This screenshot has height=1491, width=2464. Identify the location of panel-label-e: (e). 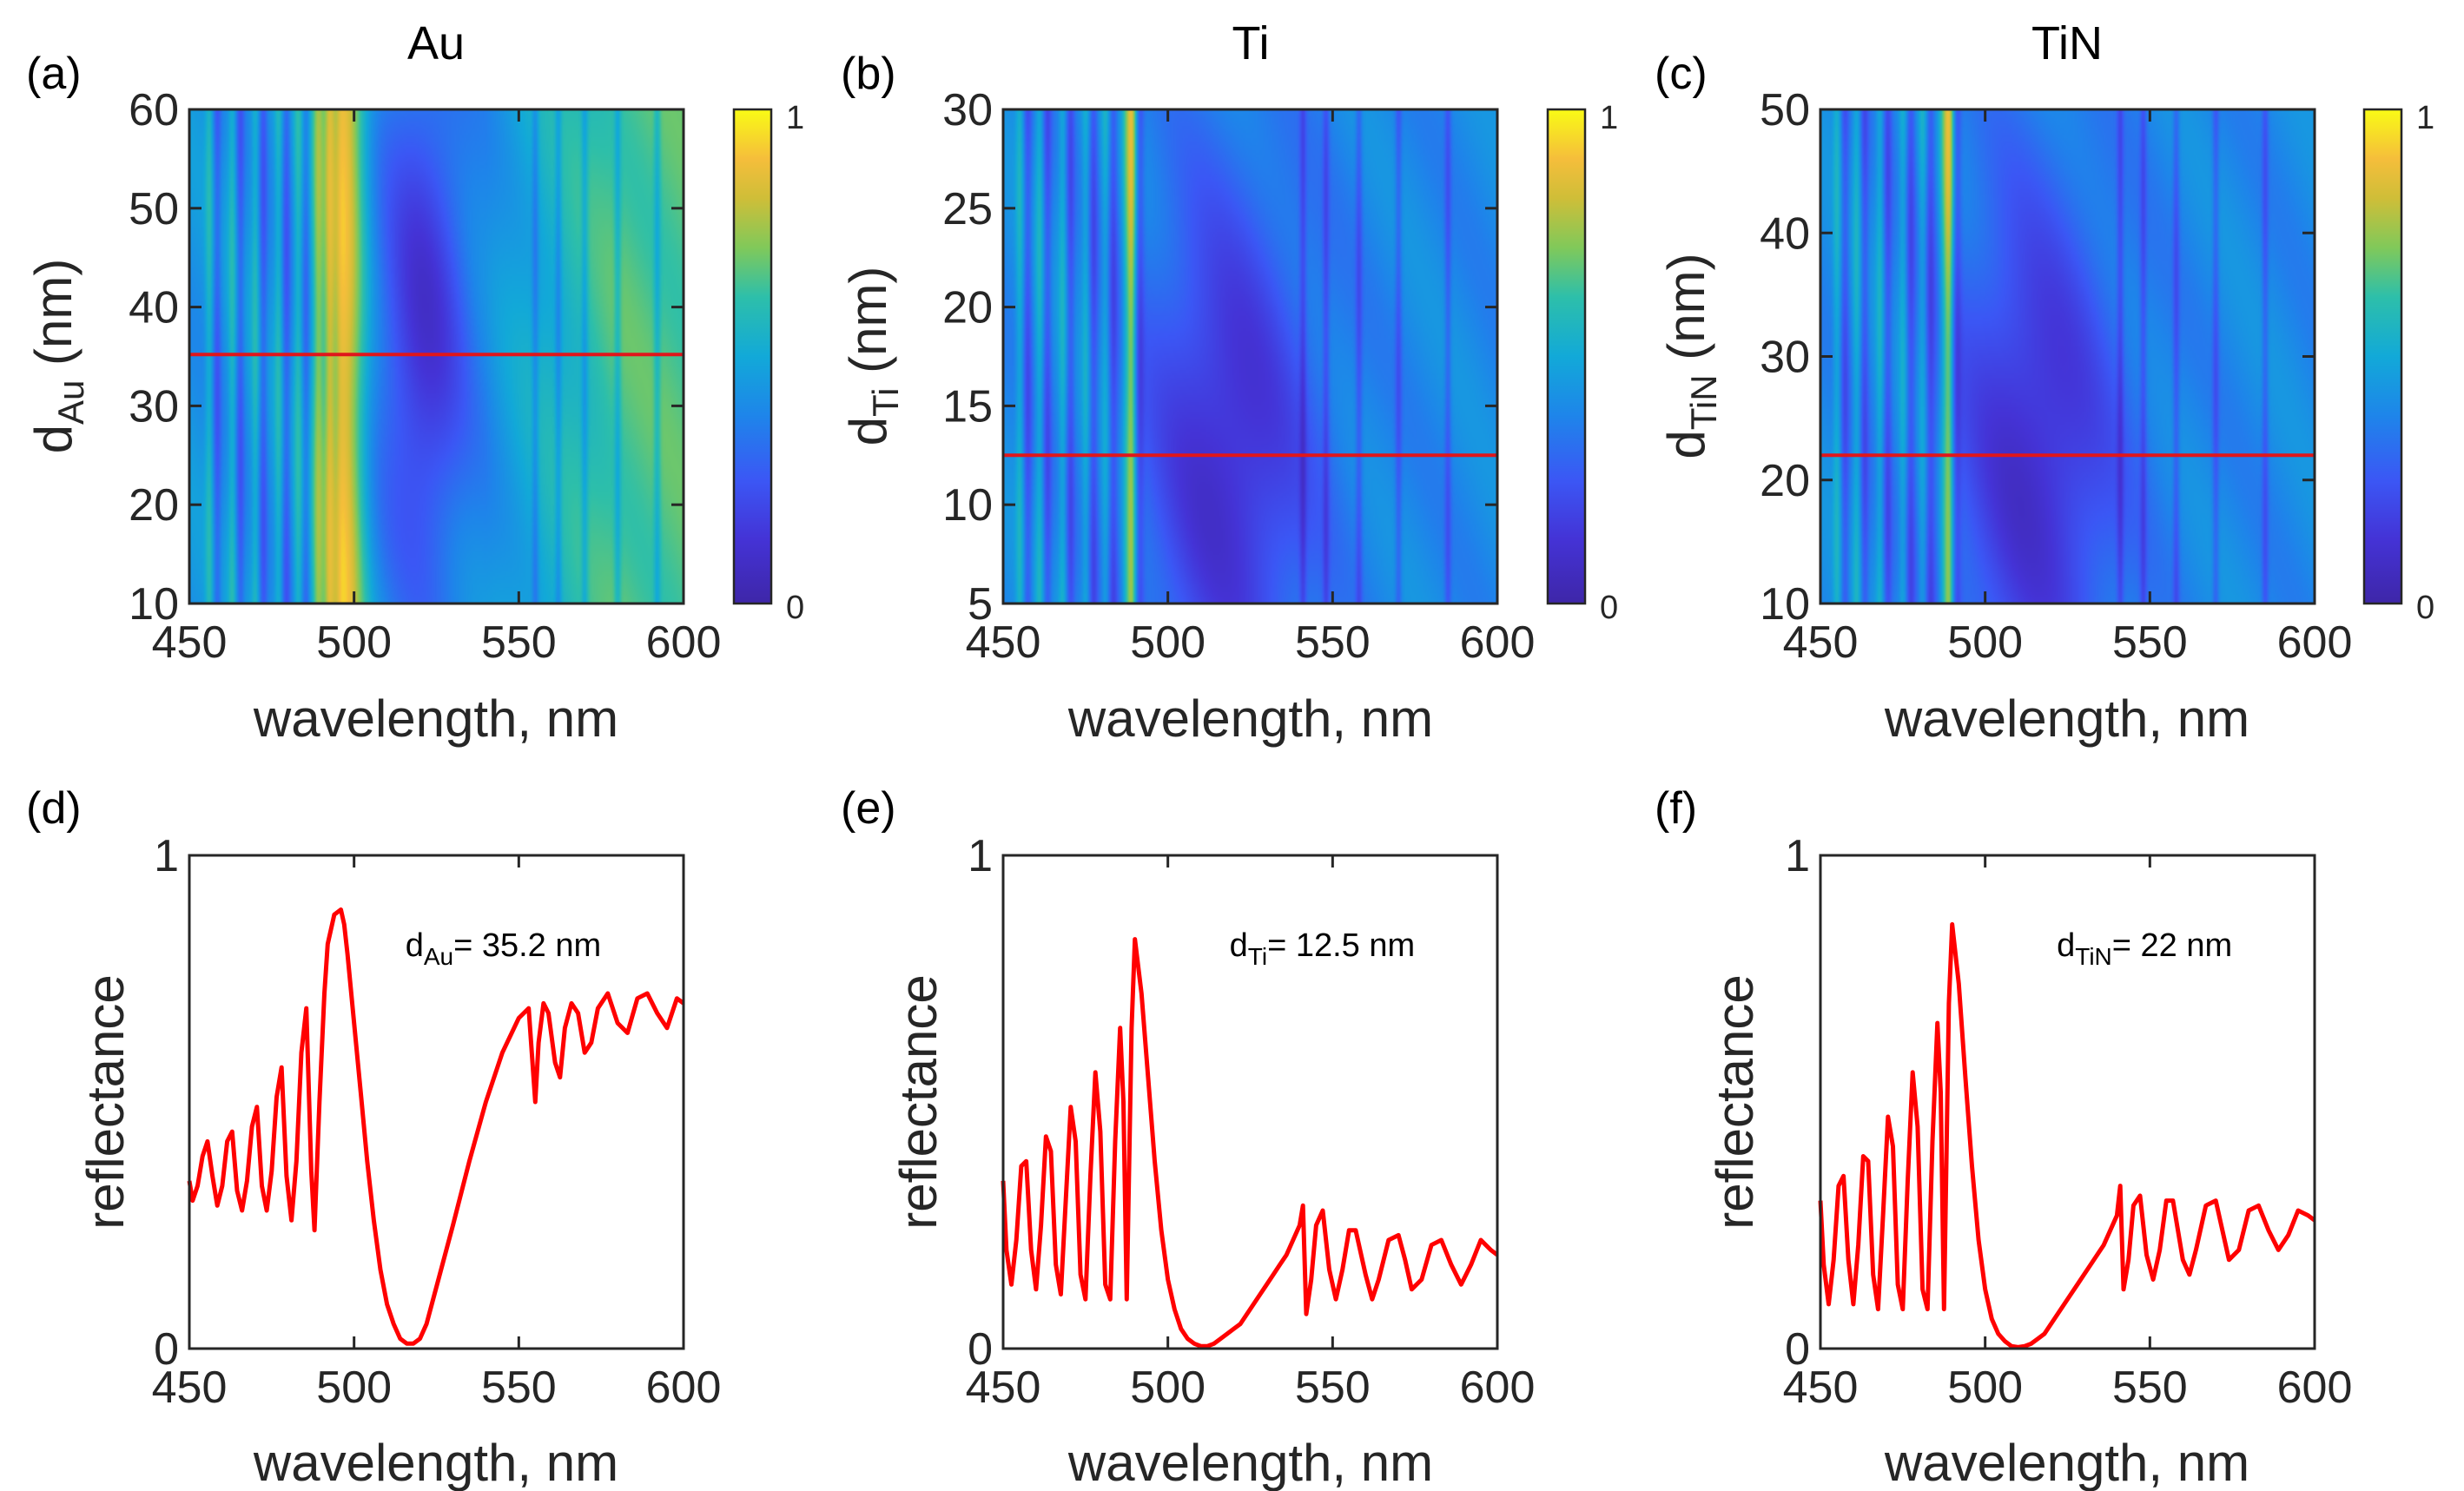
(868, 808).